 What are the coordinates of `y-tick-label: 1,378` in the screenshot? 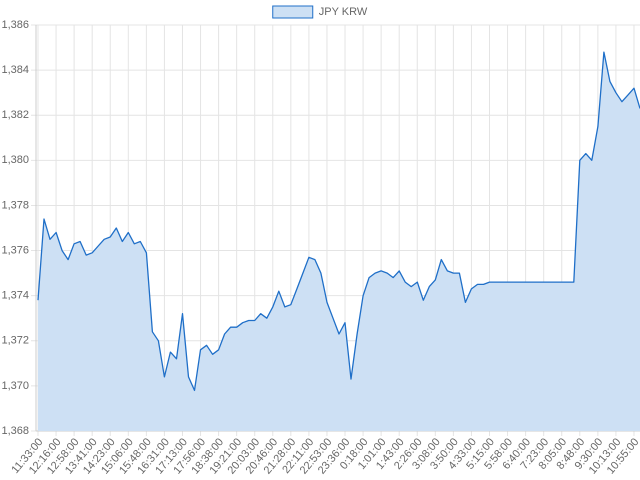 It's located at (15, 205).